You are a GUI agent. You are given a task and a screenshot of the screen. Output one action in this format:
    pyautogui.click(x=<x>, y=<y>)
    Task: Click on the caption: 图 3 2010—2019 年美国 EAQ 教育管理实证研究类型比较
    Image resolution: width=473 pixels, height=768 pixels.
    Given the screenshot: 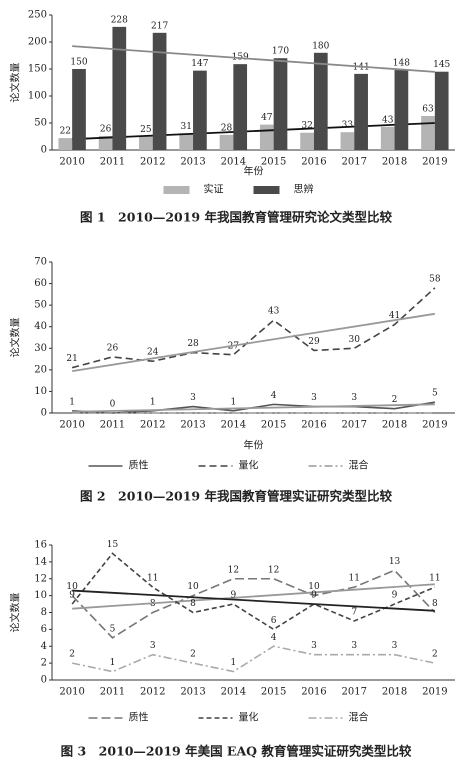 What is the action you would take?
    pyautogui.click(x=236, y=751)
    